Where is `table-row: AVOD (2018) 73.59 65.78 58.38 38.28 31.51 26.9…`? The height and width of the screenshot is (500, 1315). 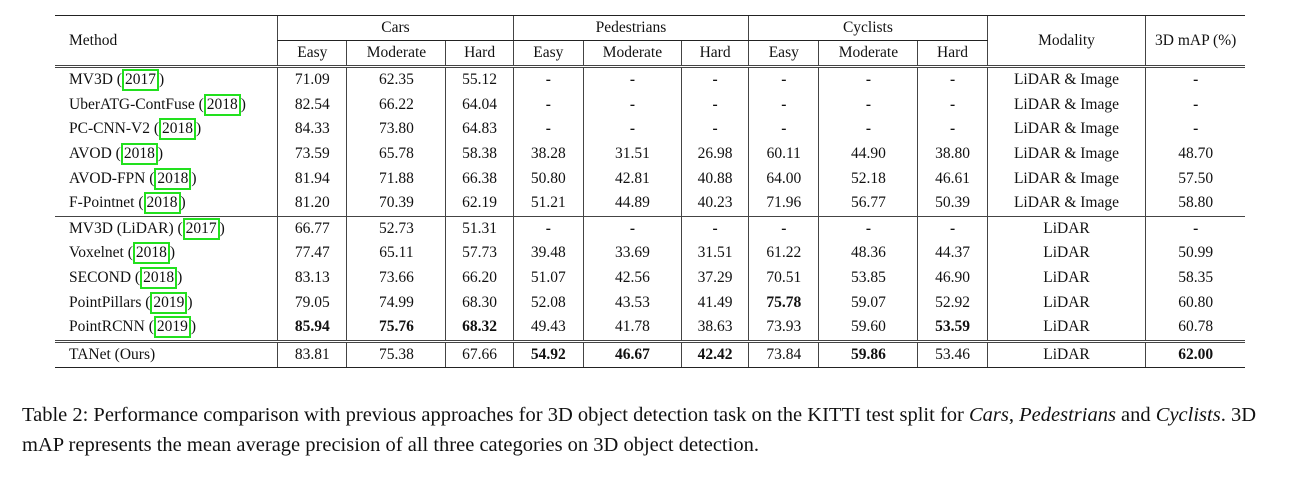
table-row: AVOD (2018) 73.59 65.78 58.38 38.28 31.51 26.9… is located at coordinates (650, 154).